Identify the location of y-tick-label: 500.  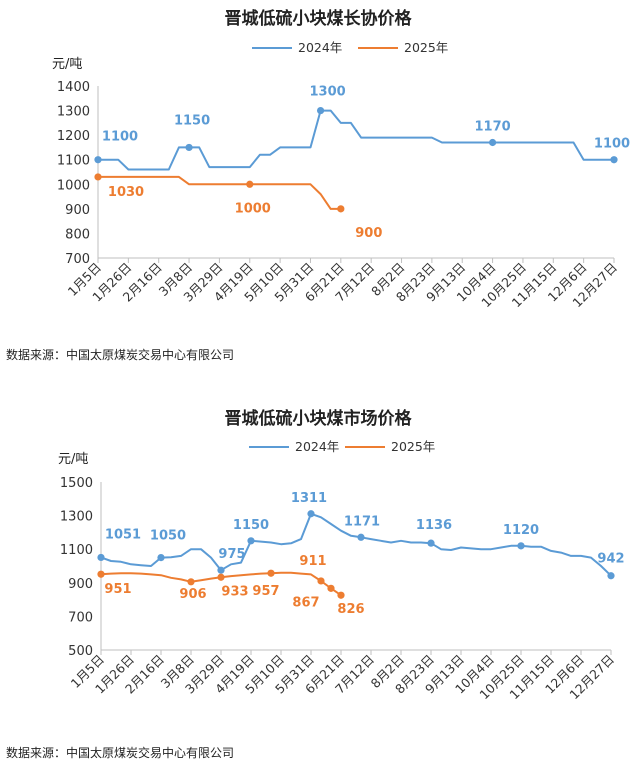
(80, 651).